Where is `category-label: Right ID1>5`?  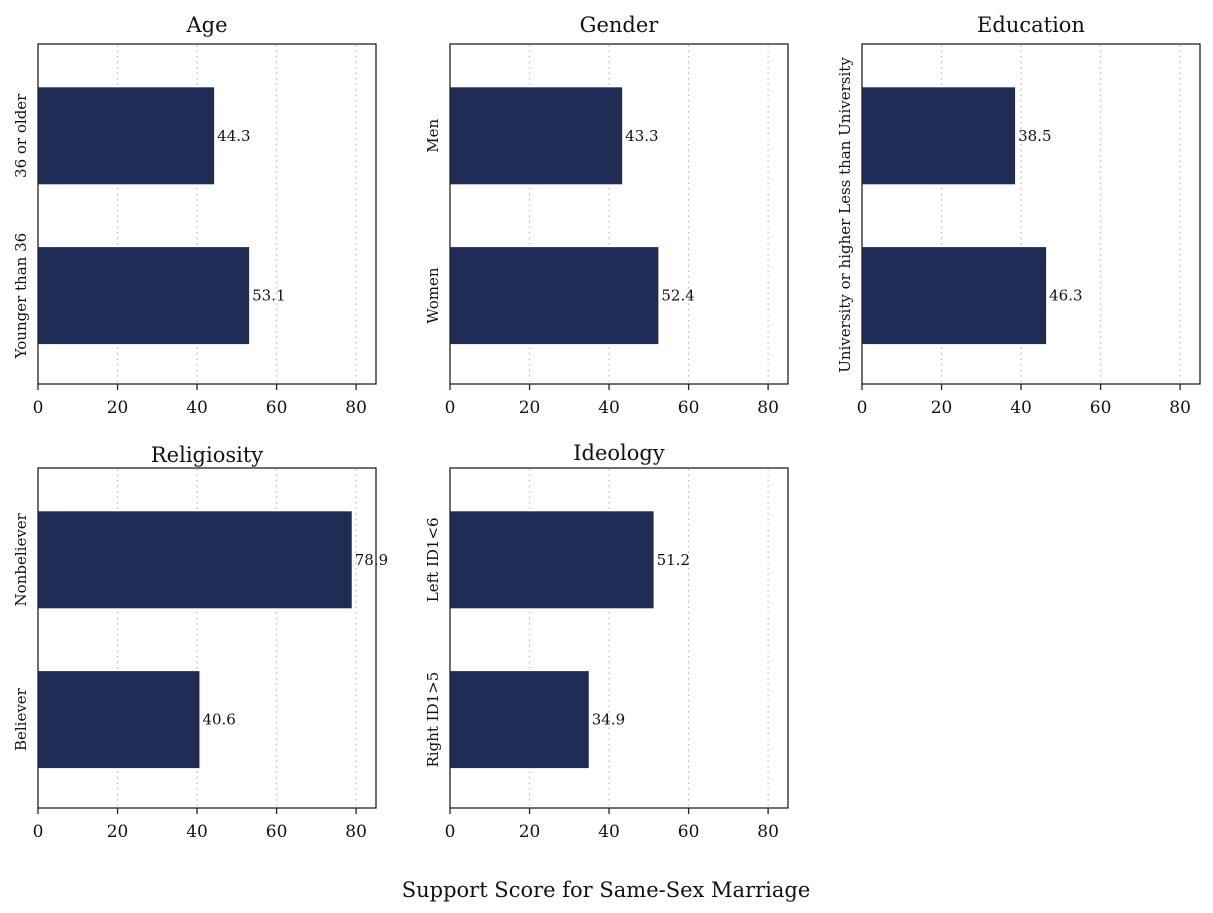 category-label: Right ID1>5 is located at coordinates (433, 720).